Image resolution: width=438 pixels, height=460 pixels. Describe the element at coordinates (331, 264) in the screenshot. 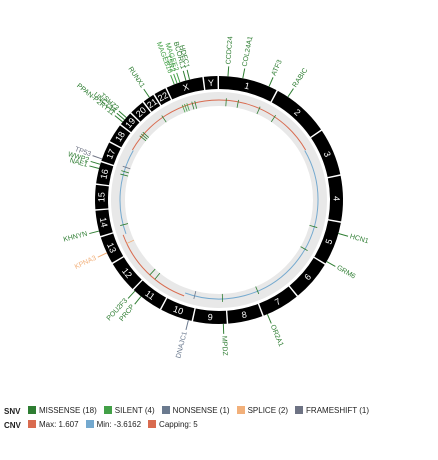

I see `gene-tick-GRM6` at that location.